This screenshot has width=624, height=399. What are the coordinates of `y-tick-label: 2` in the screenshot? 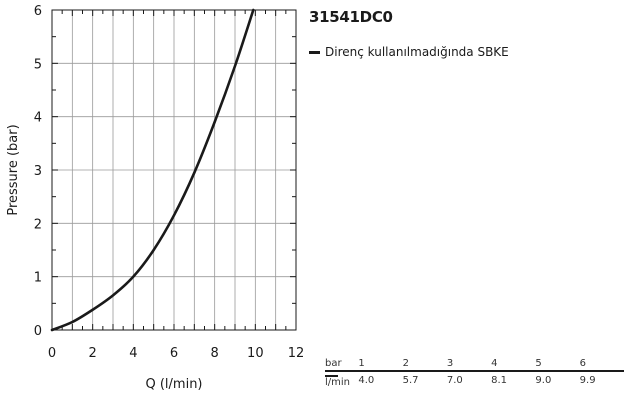 It's located at (38, 224).